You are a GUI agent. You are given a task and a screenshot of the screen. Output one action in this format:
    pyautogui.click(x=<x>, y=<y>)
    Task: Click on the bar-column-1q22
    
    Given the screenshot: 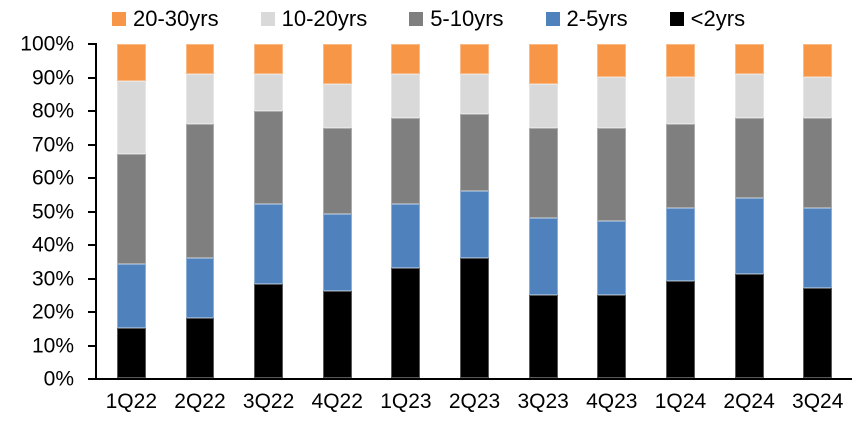 What is the action you would take?
    pyautogui.click(x=131, y=211)
    